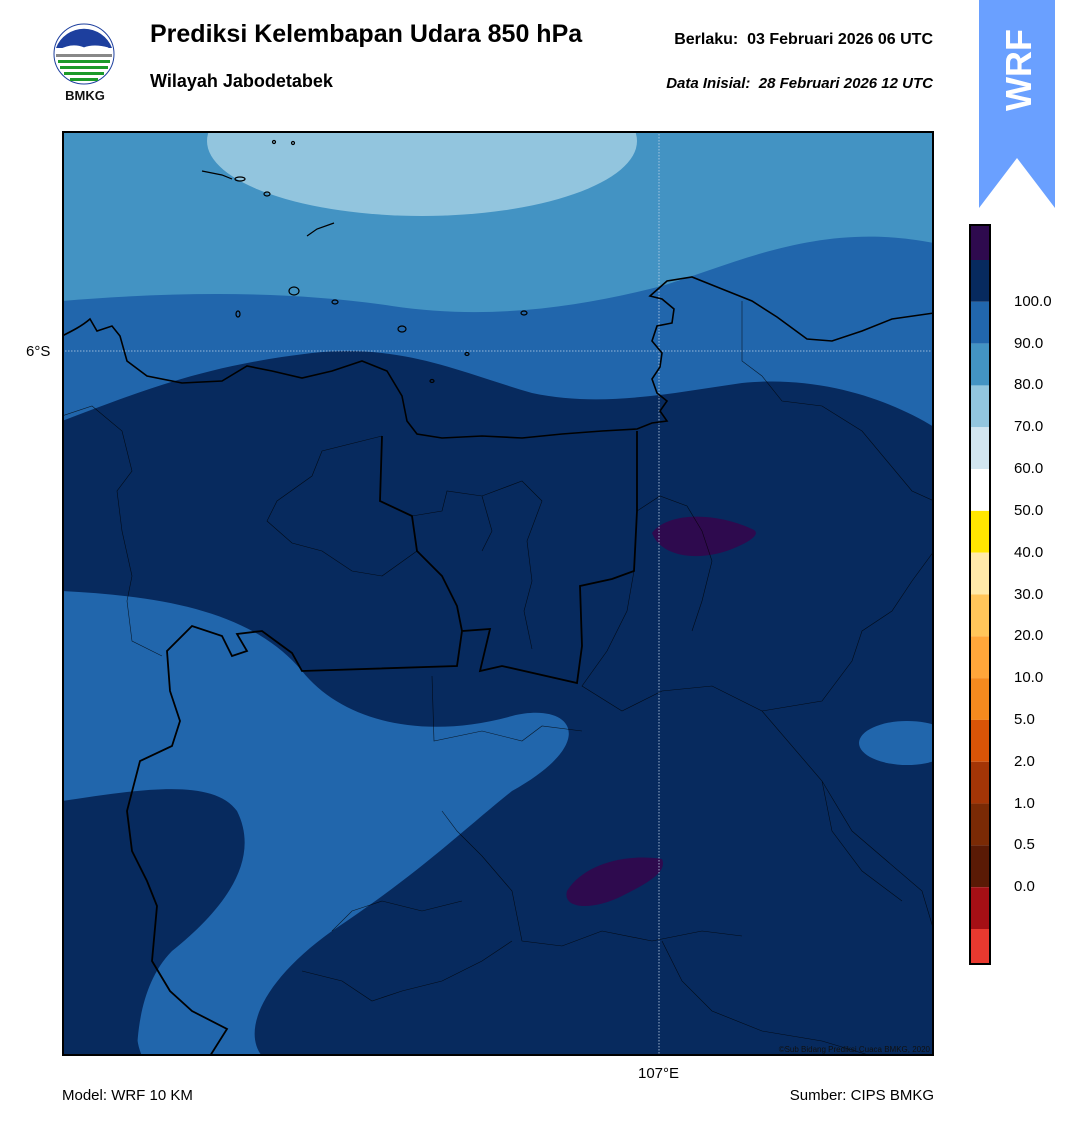 Image resolution: width=1081 pixels, height=1128 pixels. I want to click on valid-label: Berlaku:, so click(706, 39).